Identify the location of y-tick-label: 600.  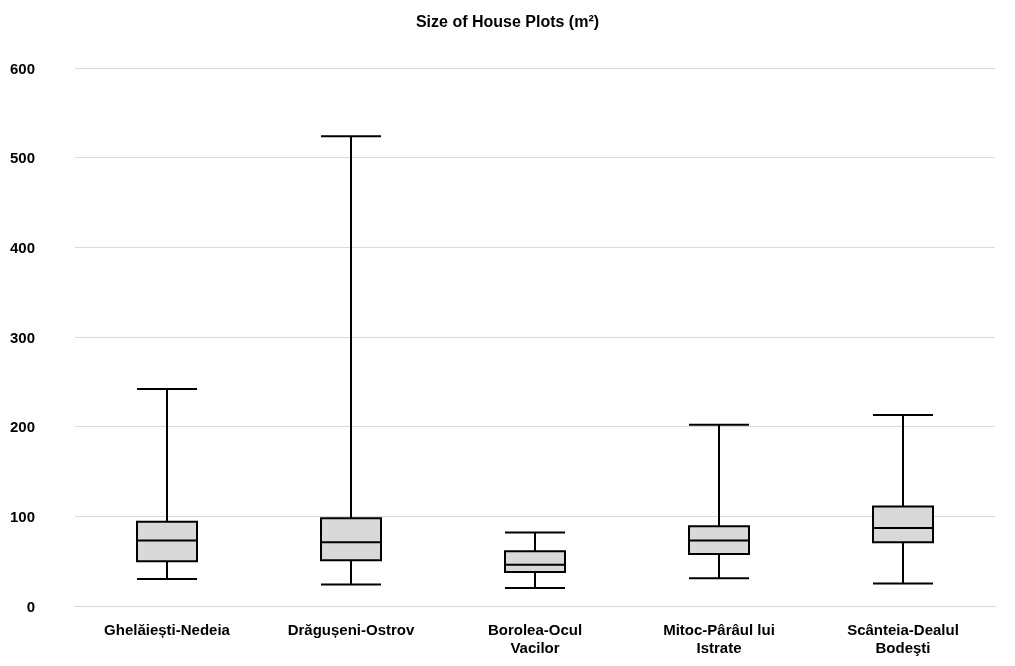
(22, 68).